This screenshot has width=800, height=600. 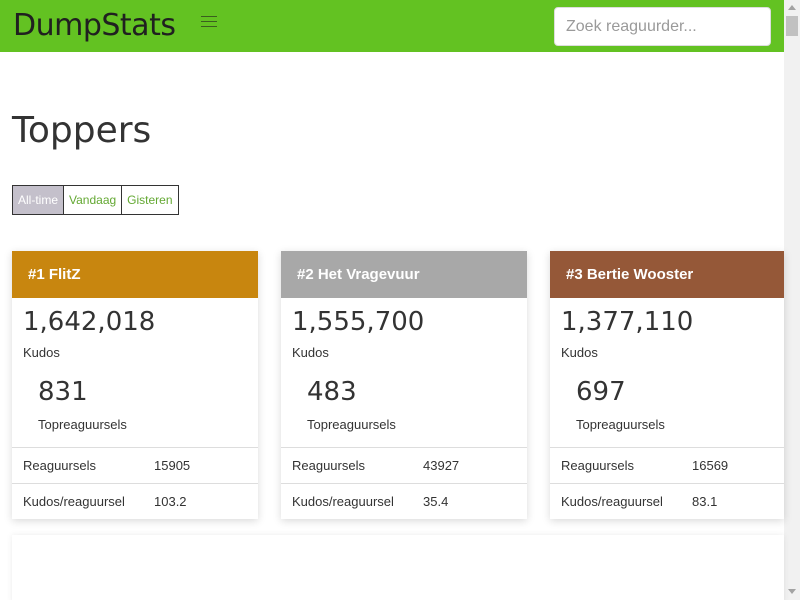 What do you see at coordinates (792, 7) in the screenshot?
I see `scroll-up-icon` at bounding box center [792, 7].